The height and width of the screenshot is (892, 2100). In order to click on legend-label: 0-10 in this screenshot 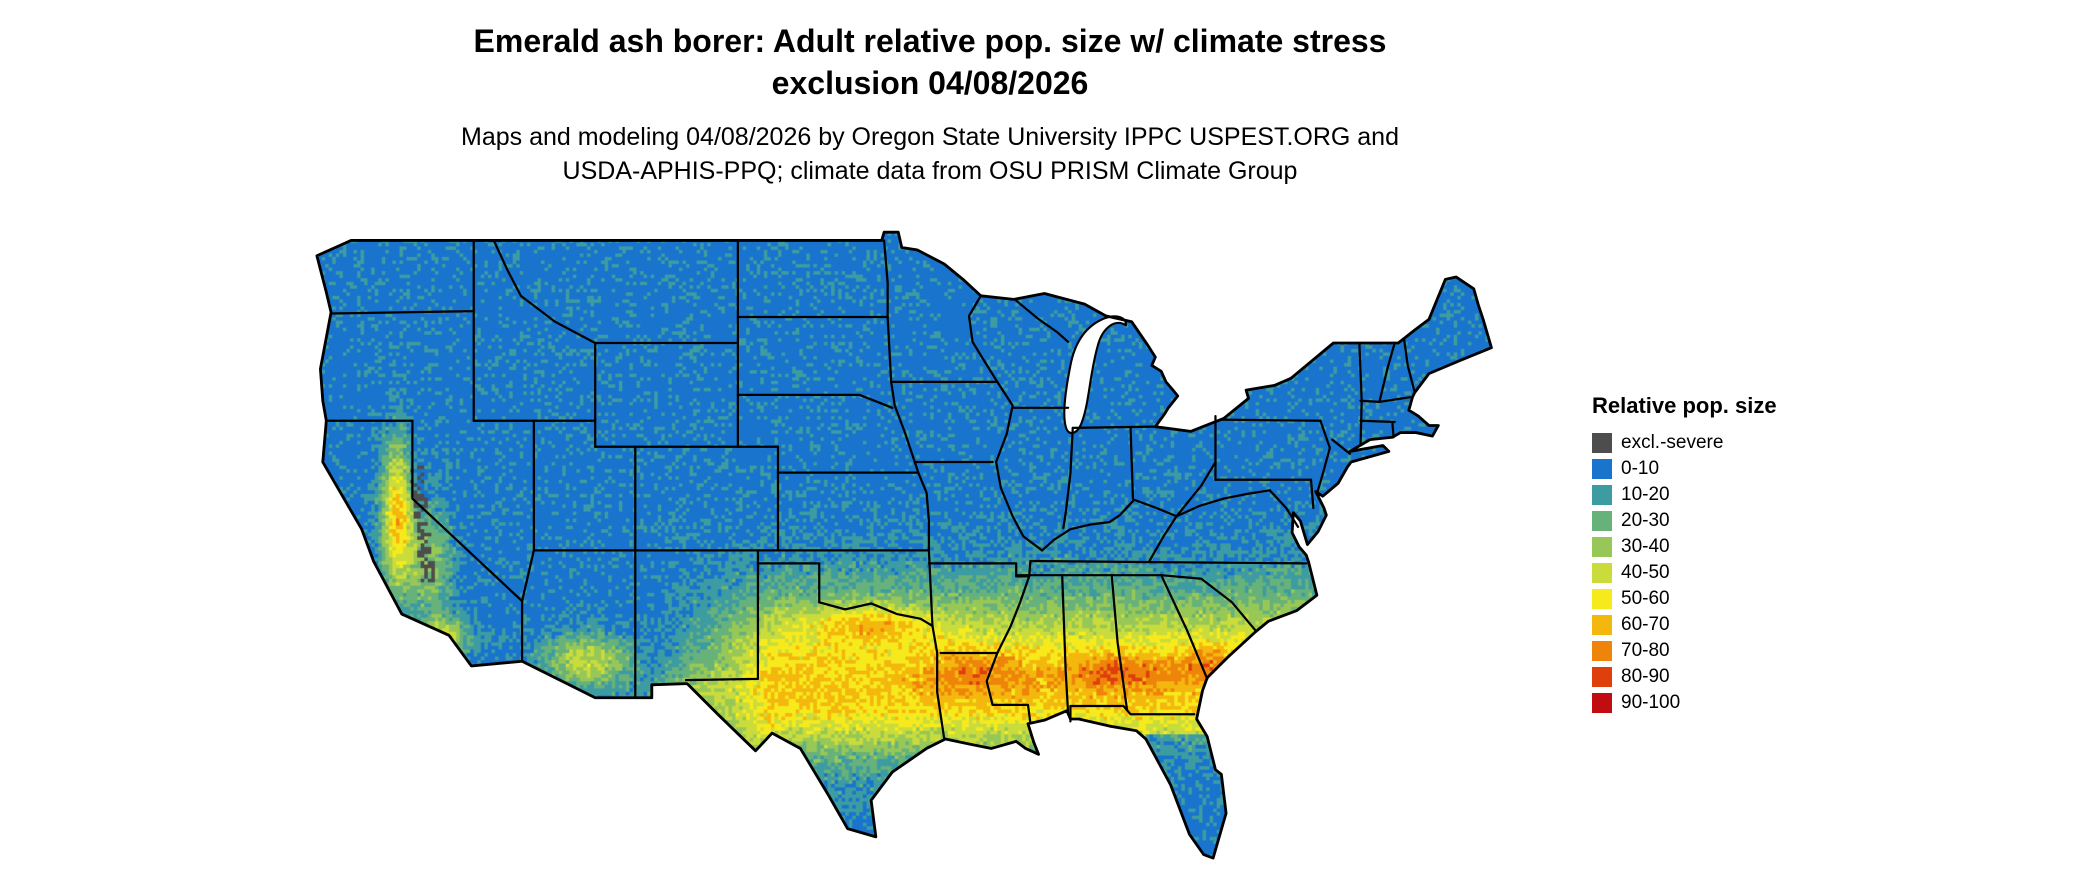, I will do `click(1640, 468)`.